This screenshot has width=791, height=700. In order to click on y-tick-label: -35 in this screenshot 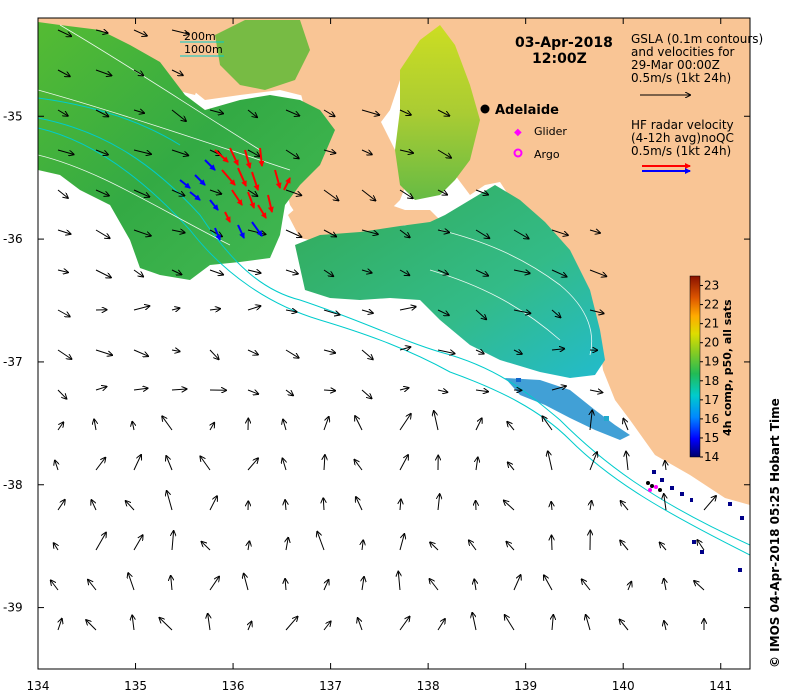, I will do `click(13, 116)`.